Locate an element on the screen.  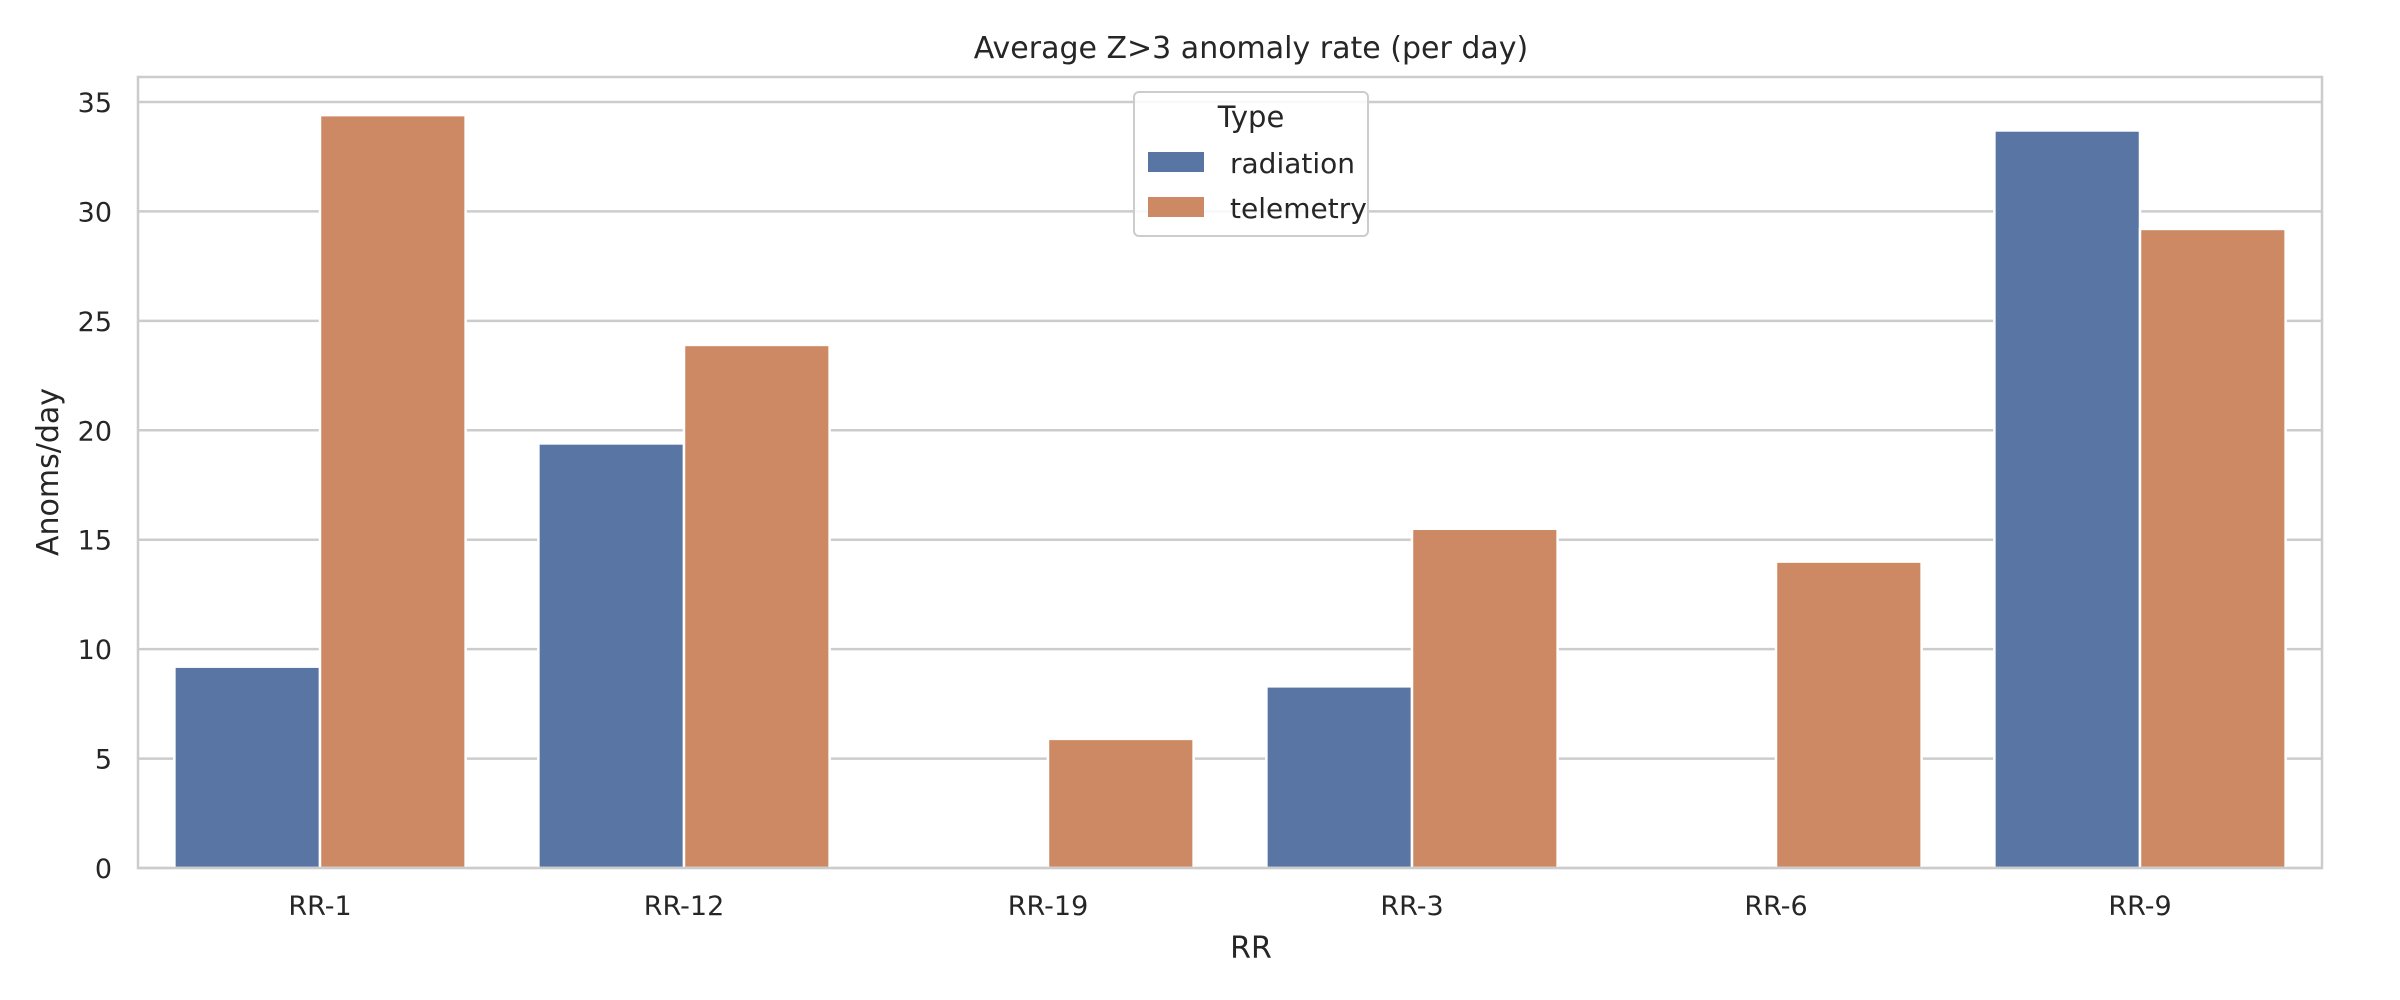
y-tick-label: 15 is located at coordinates (95, 541).